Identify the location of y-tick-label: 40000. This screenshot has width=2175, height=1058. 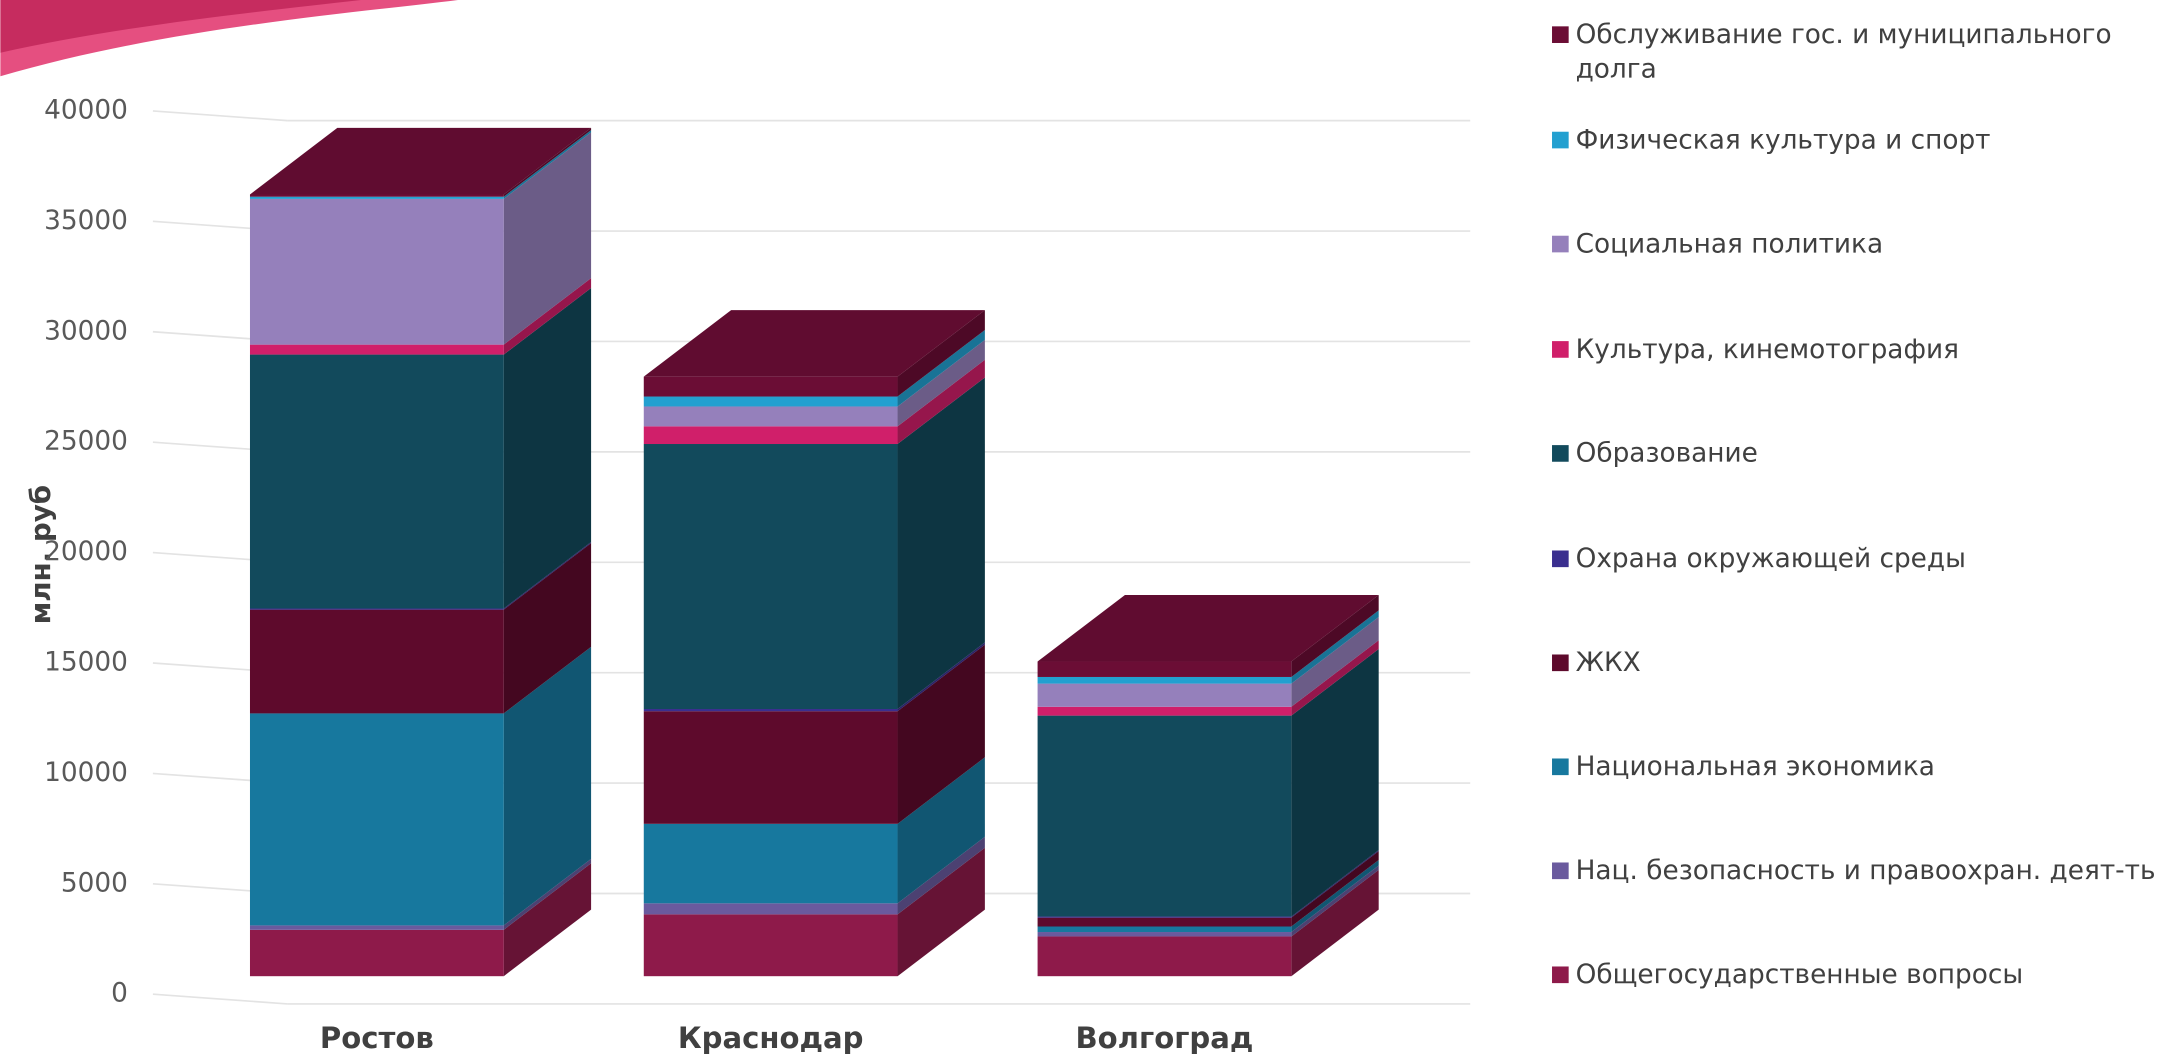
(86, 110).